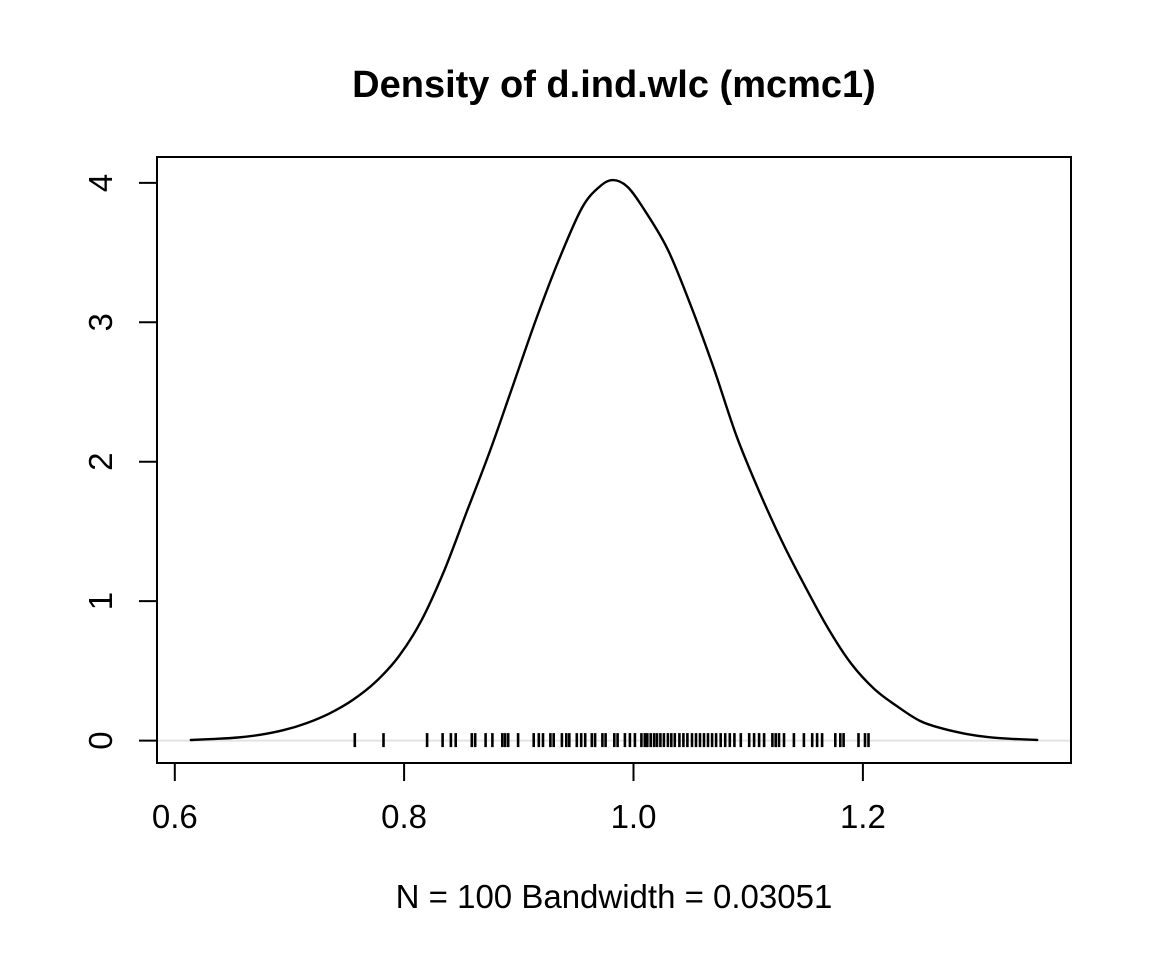  Describe the element at coordinates (100, 740) in the screenshot. I see `y-axis-tick-label: 0` at that location.